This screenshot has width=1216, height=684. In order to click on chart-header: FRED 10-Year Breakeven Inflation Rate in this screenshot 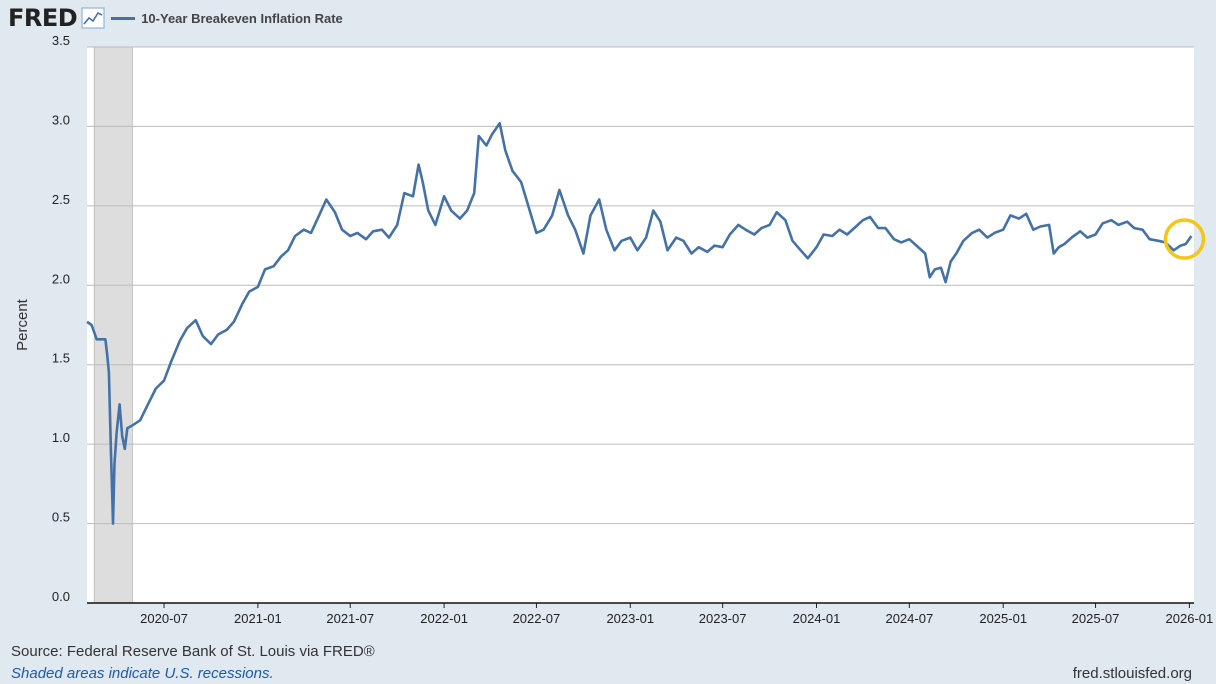, I will do `click(175, 18)`.